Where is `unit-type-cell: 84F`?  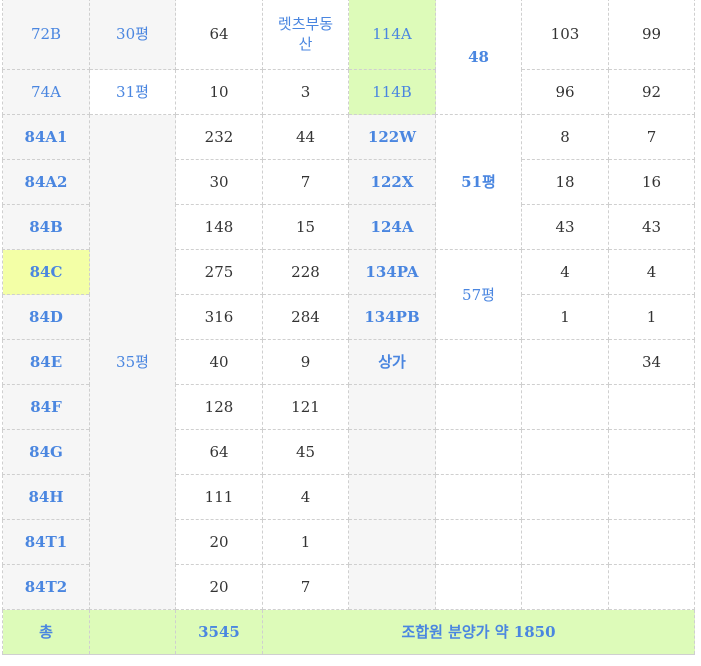 unit-type-cell: 84F is located at coordinates (46, 407).